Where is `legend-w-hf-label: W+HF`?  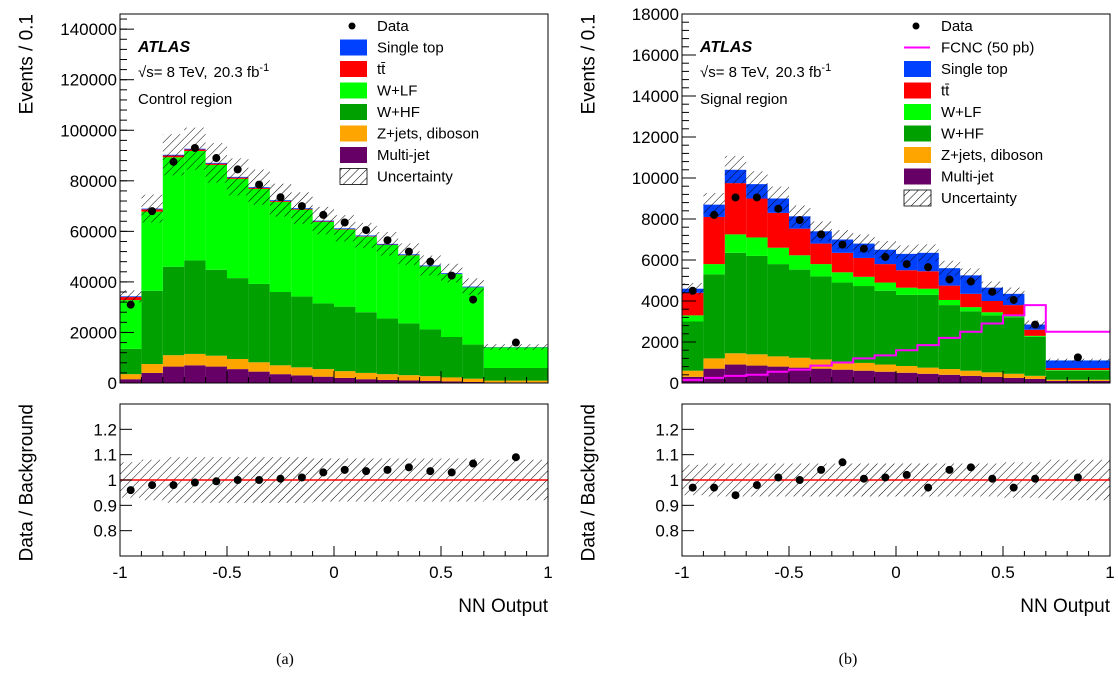 legend-w-hf-label: W+HF is located at coordinates (398, 112).